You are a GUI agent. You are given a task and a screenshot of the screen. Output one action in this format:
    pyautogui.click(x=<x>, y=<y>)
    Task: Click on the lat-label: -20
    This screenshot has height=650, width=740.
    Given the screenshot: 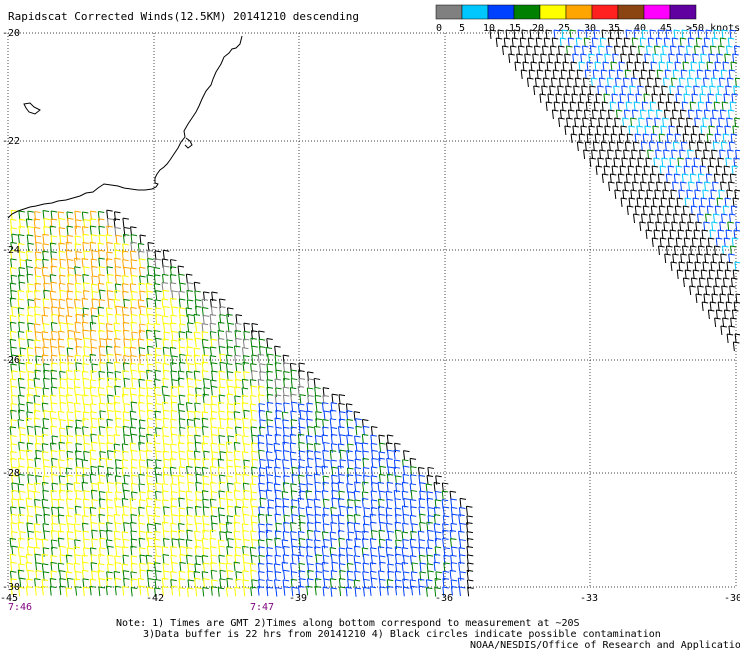 What is the action you would take?
    pyautogui.click(x=11, y=33)
    